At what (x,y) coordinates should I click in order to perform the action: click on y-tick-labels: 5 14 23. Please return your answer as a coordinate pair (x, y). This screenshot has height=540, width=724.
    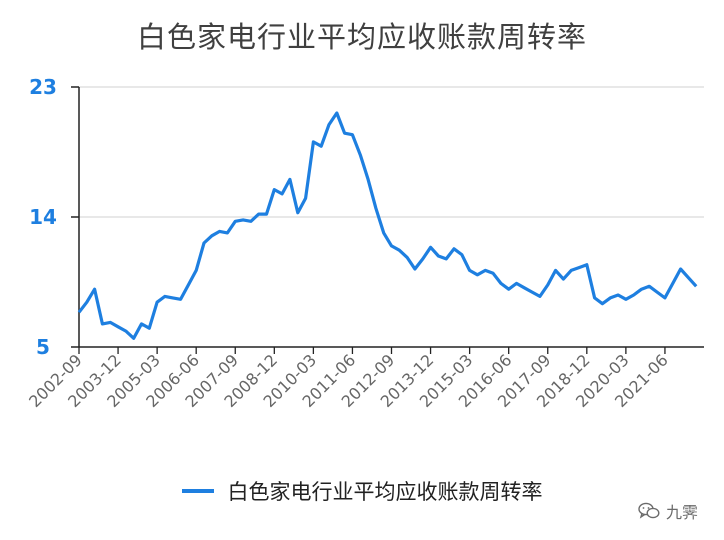
    Looking at the image, I should click on (43, 217).